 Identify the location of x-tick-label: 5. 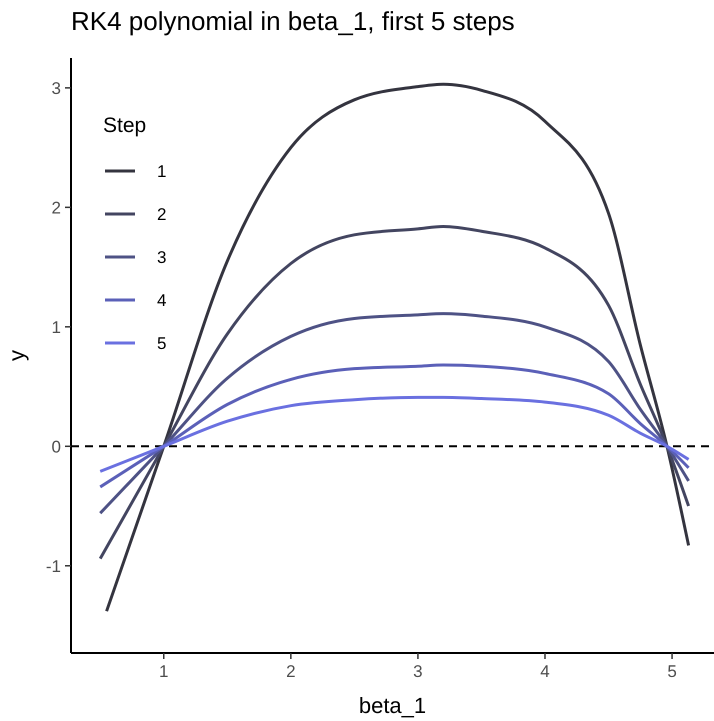
(672, 671).